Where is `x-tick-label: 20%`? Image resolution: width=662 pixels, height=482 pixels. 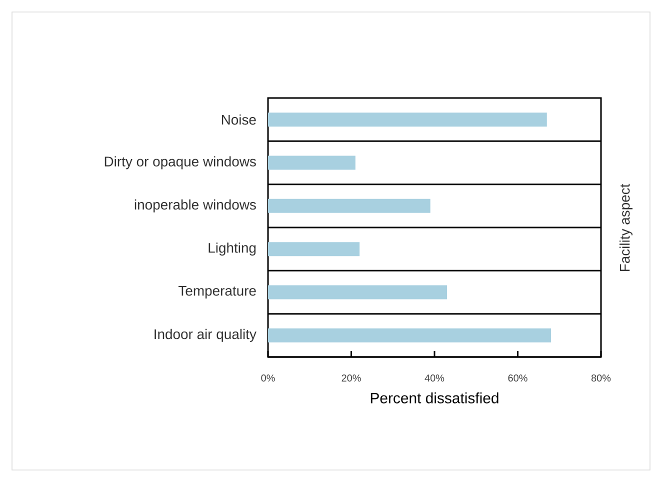 x-tick-label: 20% is located at coordinates (351, 378).